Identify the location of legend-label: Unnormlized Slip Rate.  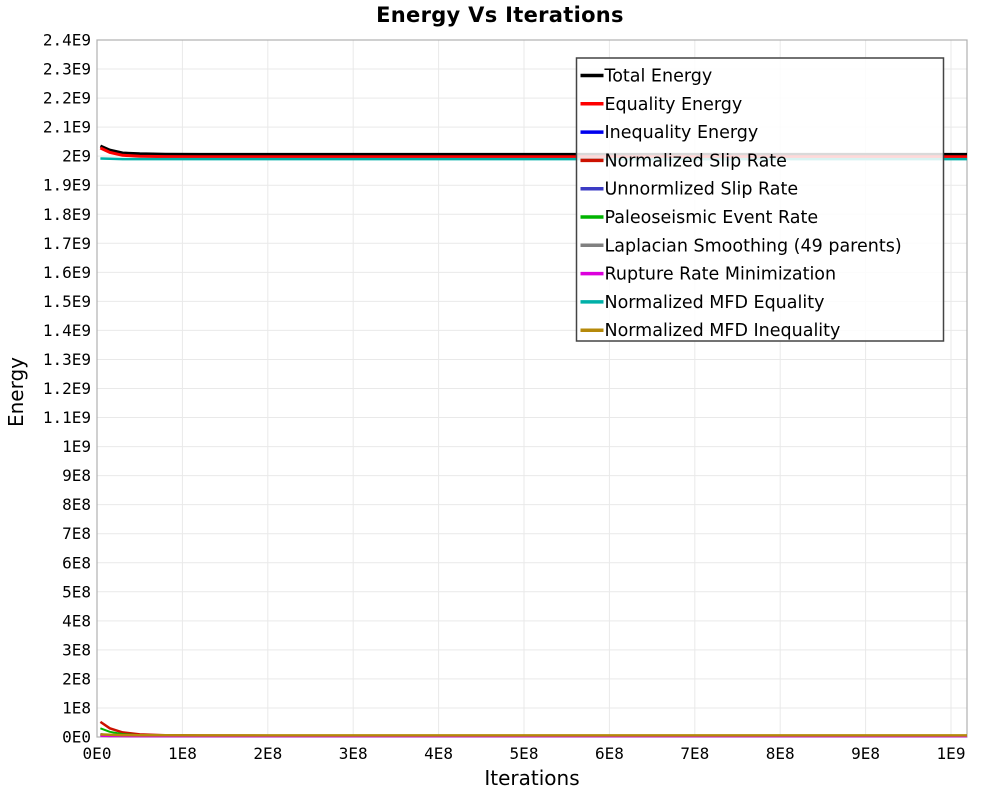
(702, 190).